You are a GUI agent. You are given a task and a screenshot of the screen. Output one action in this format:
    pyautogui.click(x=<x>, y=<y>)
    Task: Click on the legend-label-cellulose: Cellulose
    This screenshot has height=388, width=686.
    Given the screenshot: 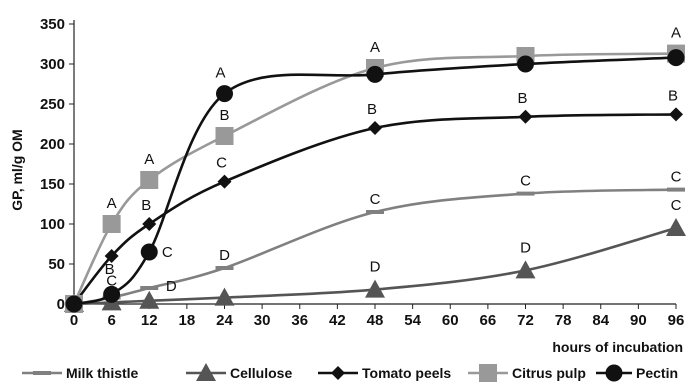 What is the action you would take?
    pyautogui.click(x=261, y=373)
    